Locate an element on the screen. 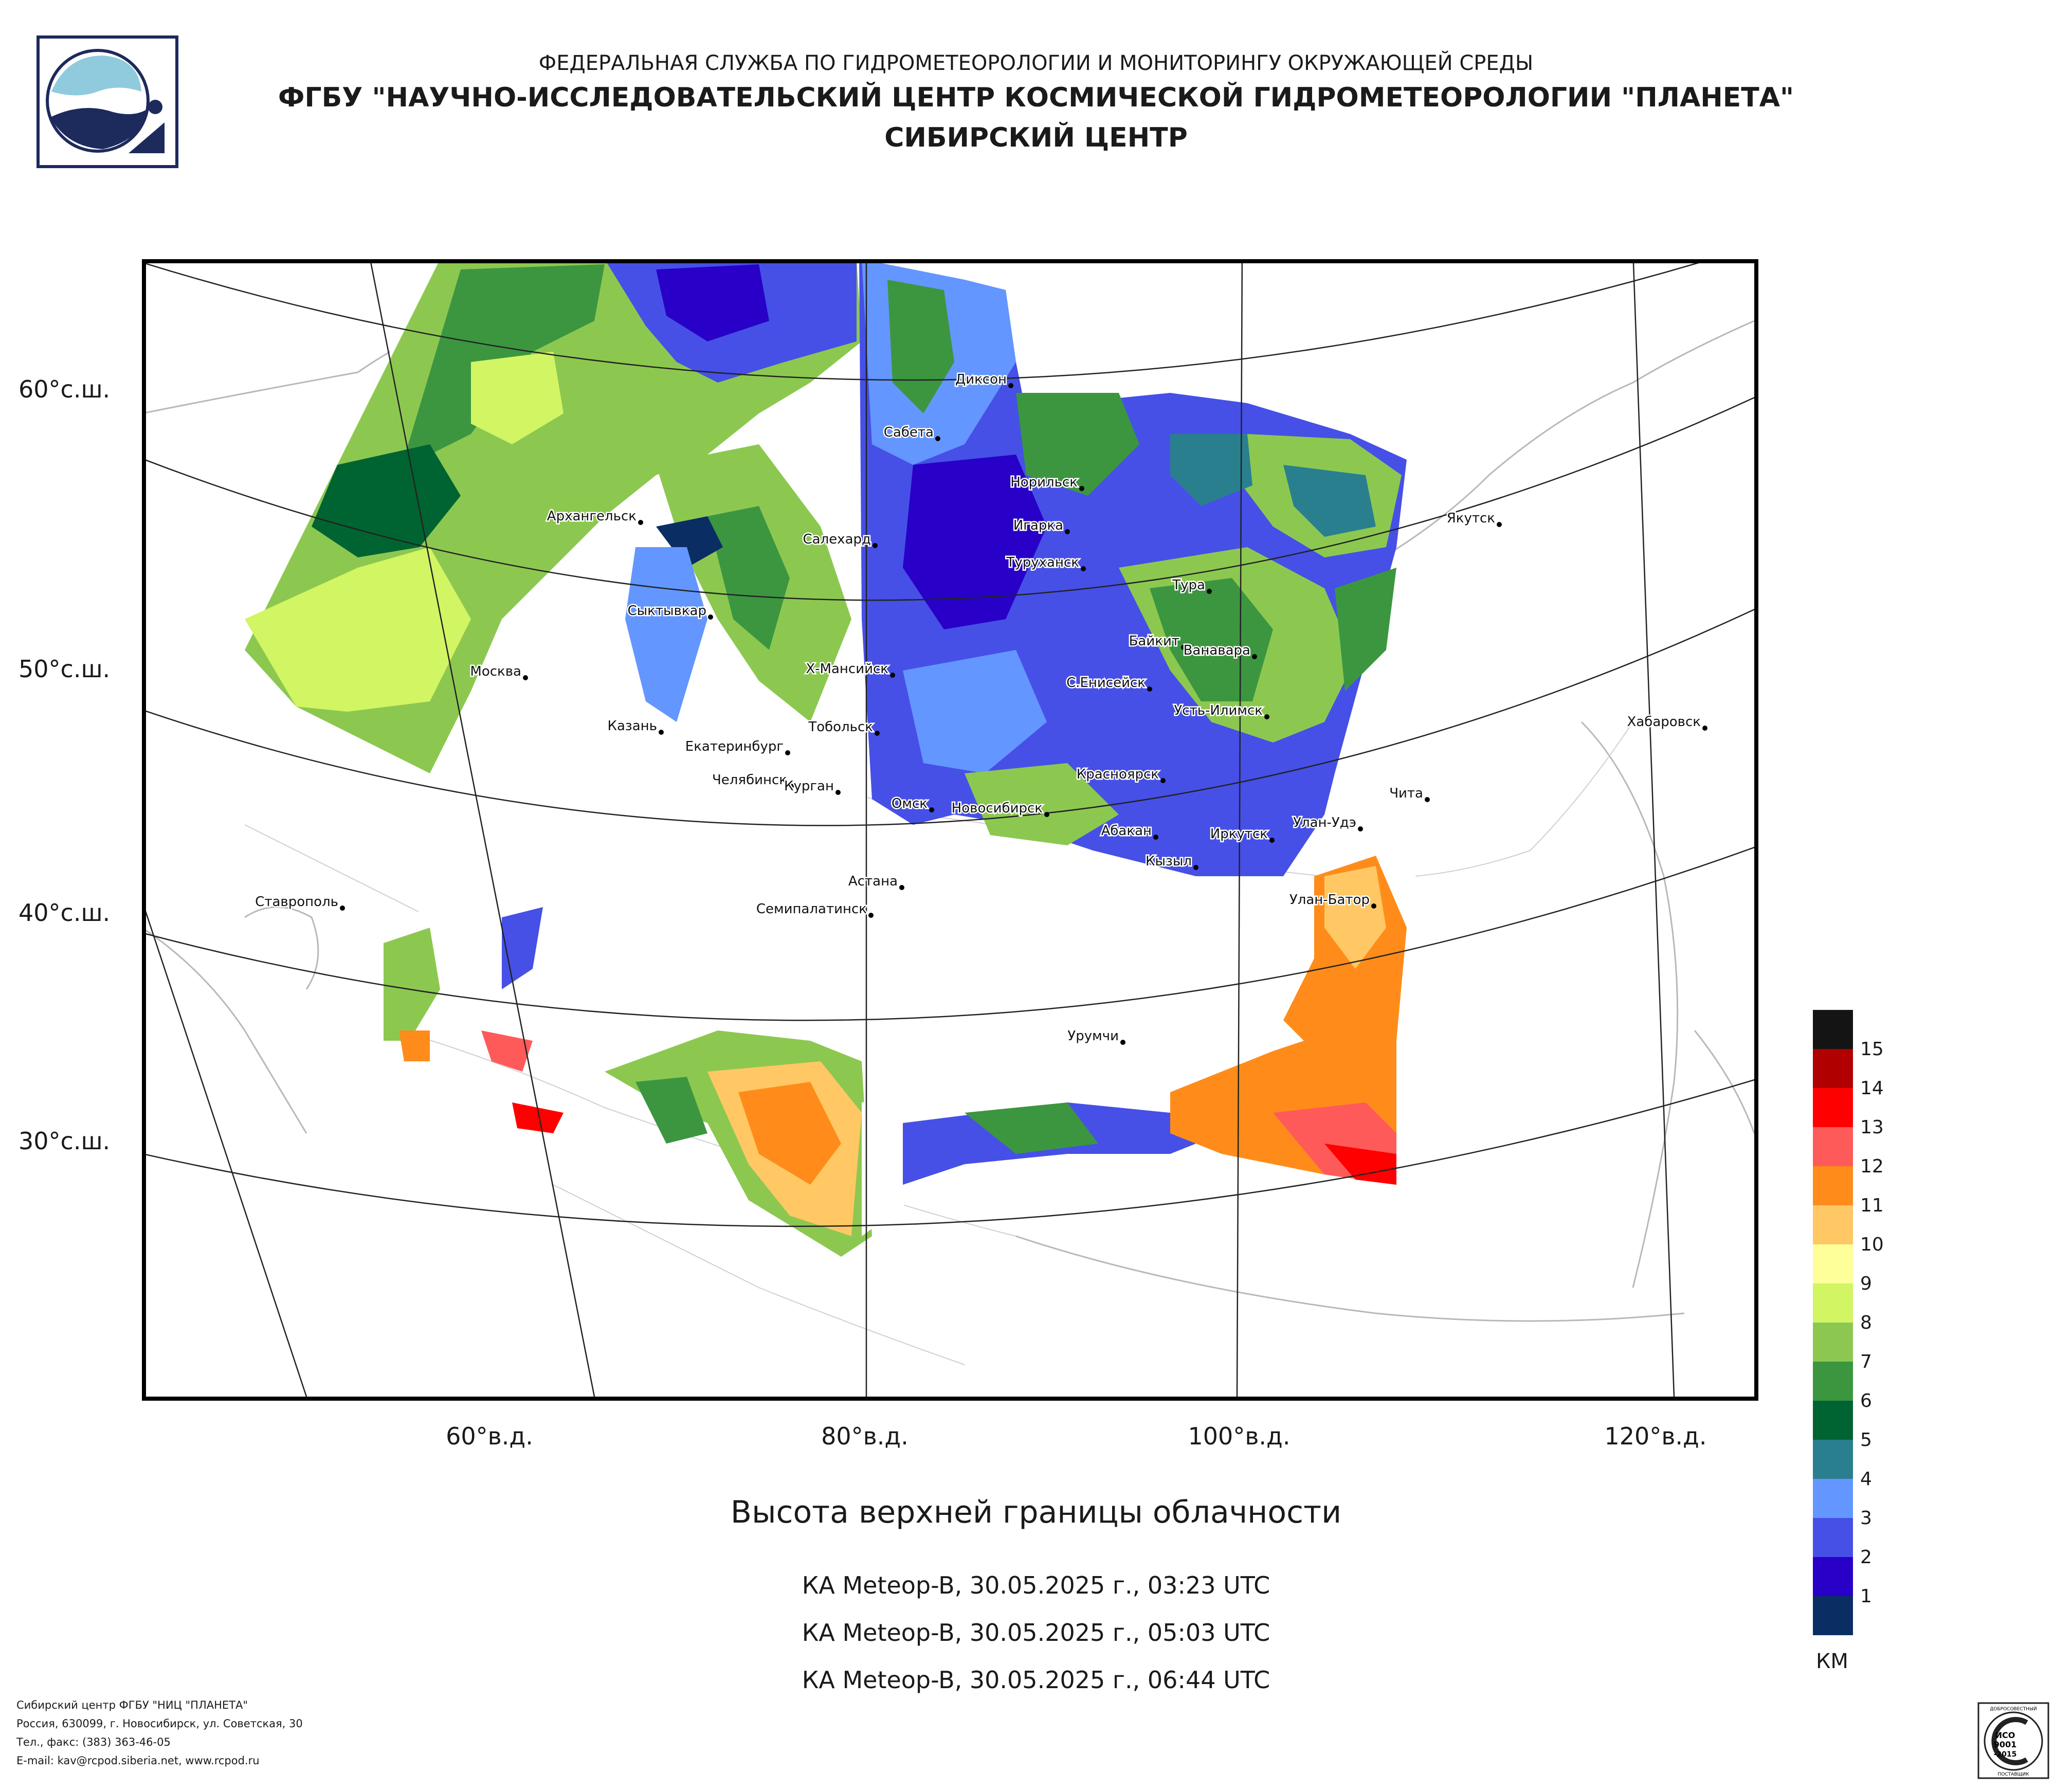 The image size is (2072, 1791). city-label: Курган is located at coordinates (809, 786).